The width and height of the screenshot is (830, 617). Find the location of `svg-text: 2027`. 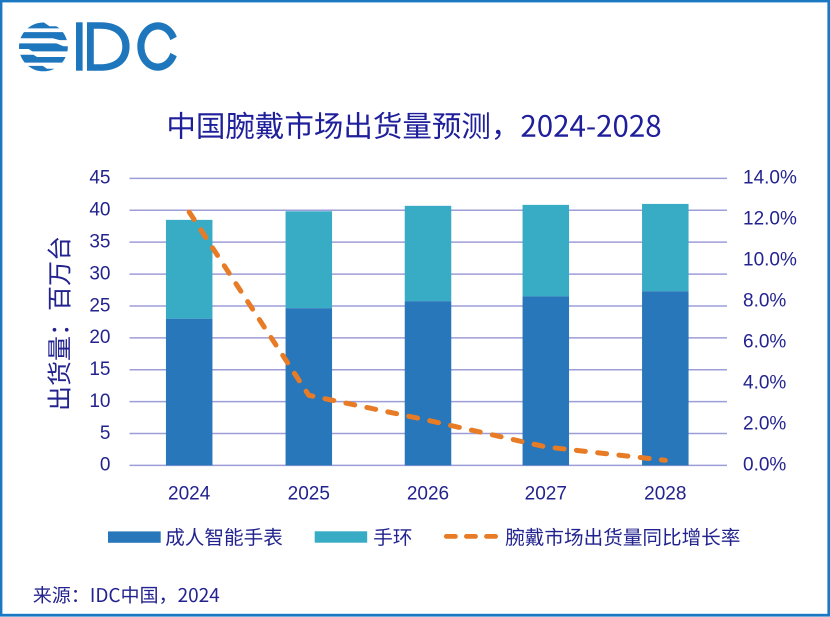

svg-text: 2027 is located at coordinates (546, 493).